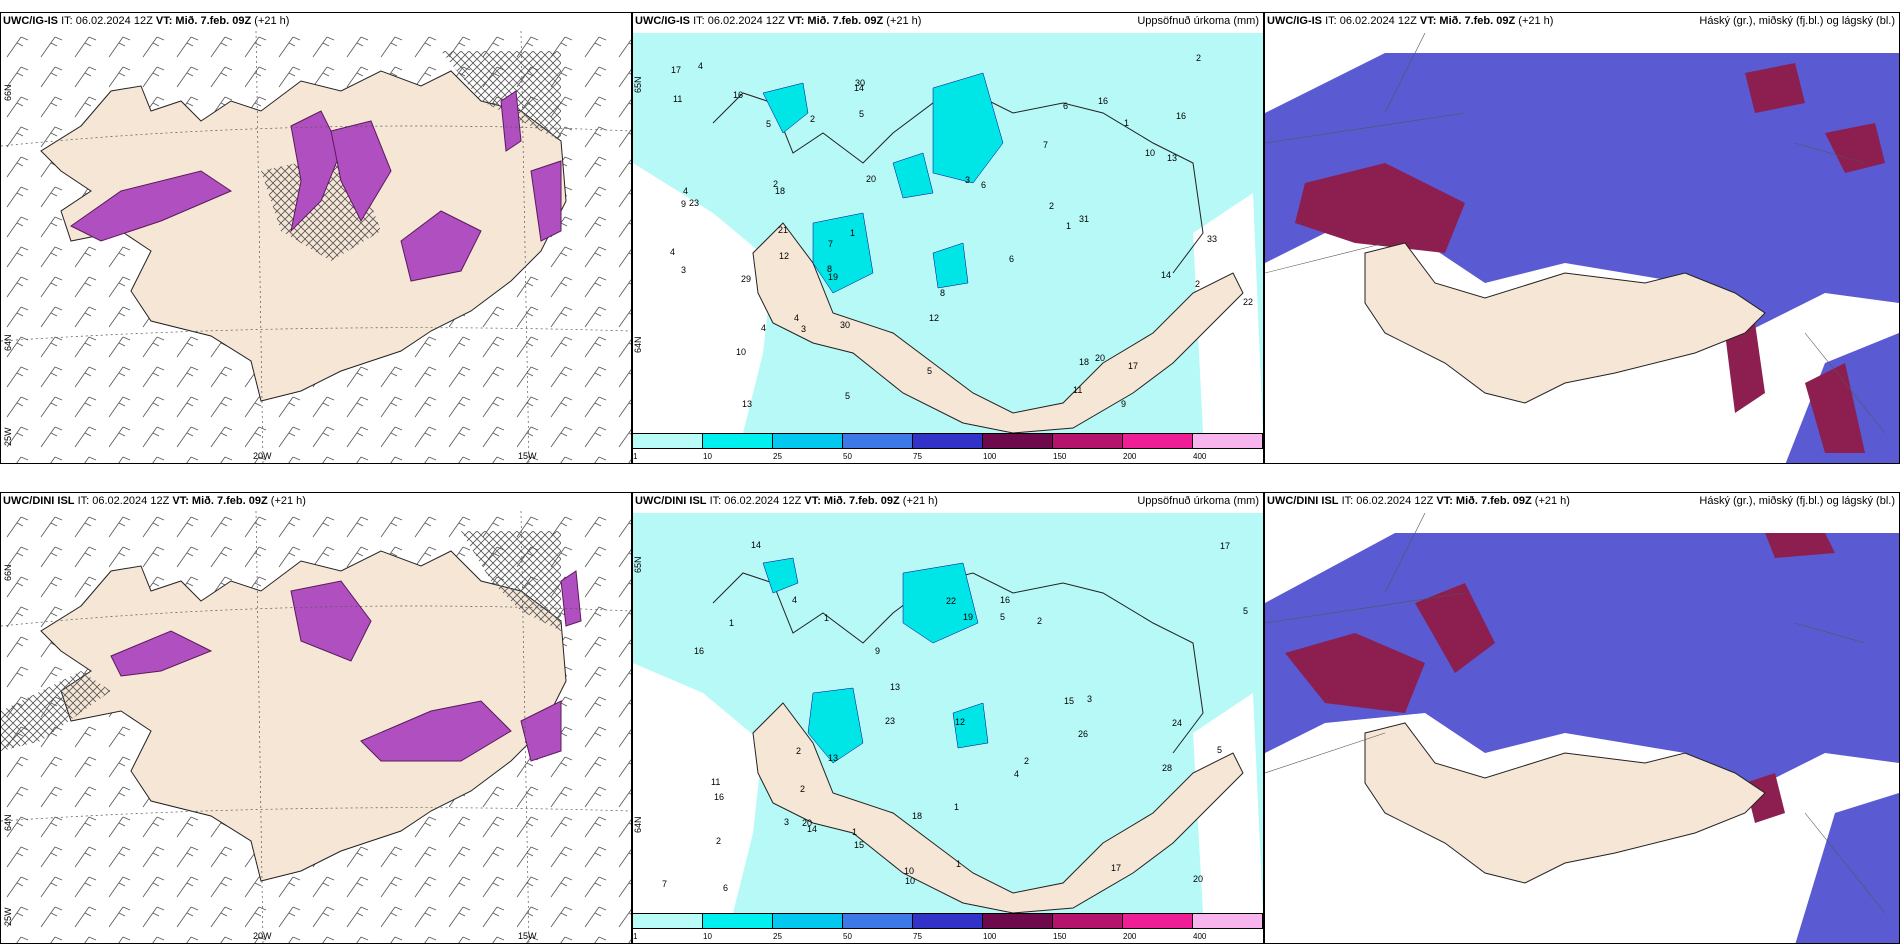  What do you see at coordinates (501, 96) in the screenshot?
I see `hatch-area` at bounding box center [501, 96].